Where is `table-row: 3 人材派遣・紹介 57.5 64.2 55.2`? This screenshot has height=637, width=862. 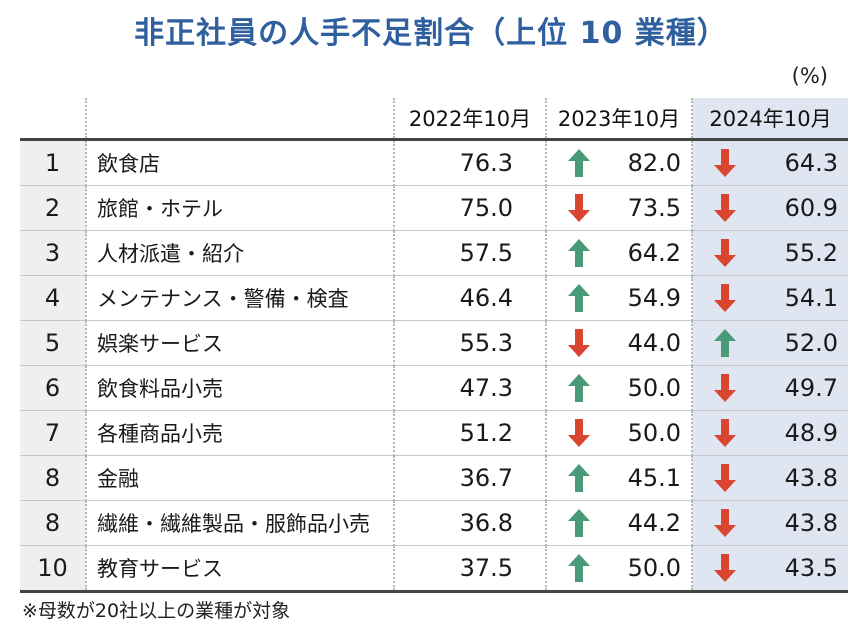 table-row: 3 人材派遣・紹介 57.5 64.2 55.2 is located at coordinates (434, 253).